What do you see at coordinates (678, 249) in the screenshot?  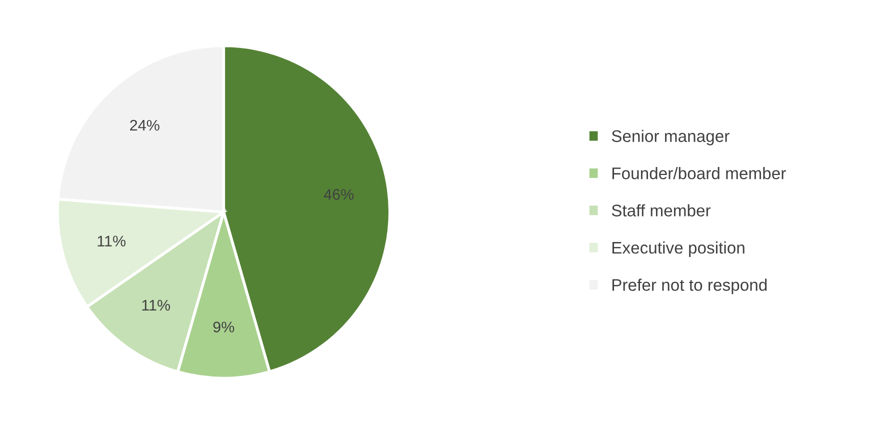 I see `legend-label: Executive position` at bounding box center [678, 249].